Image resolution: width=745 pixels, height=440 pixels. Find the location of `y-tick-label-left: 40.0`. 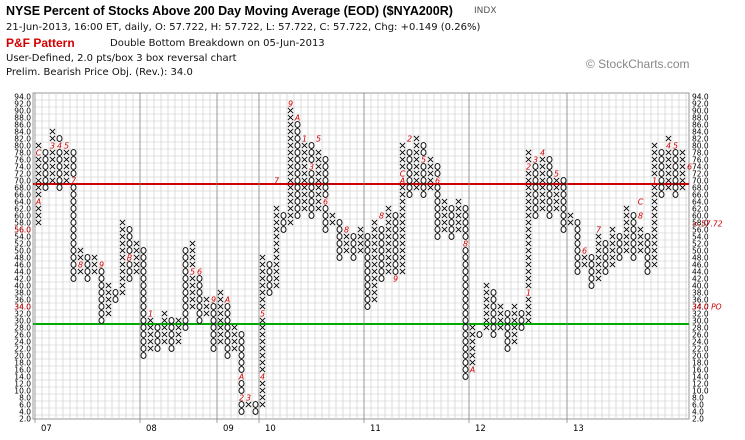

y-tick-label-left: 40.0 is located at coordinates (22, 286).